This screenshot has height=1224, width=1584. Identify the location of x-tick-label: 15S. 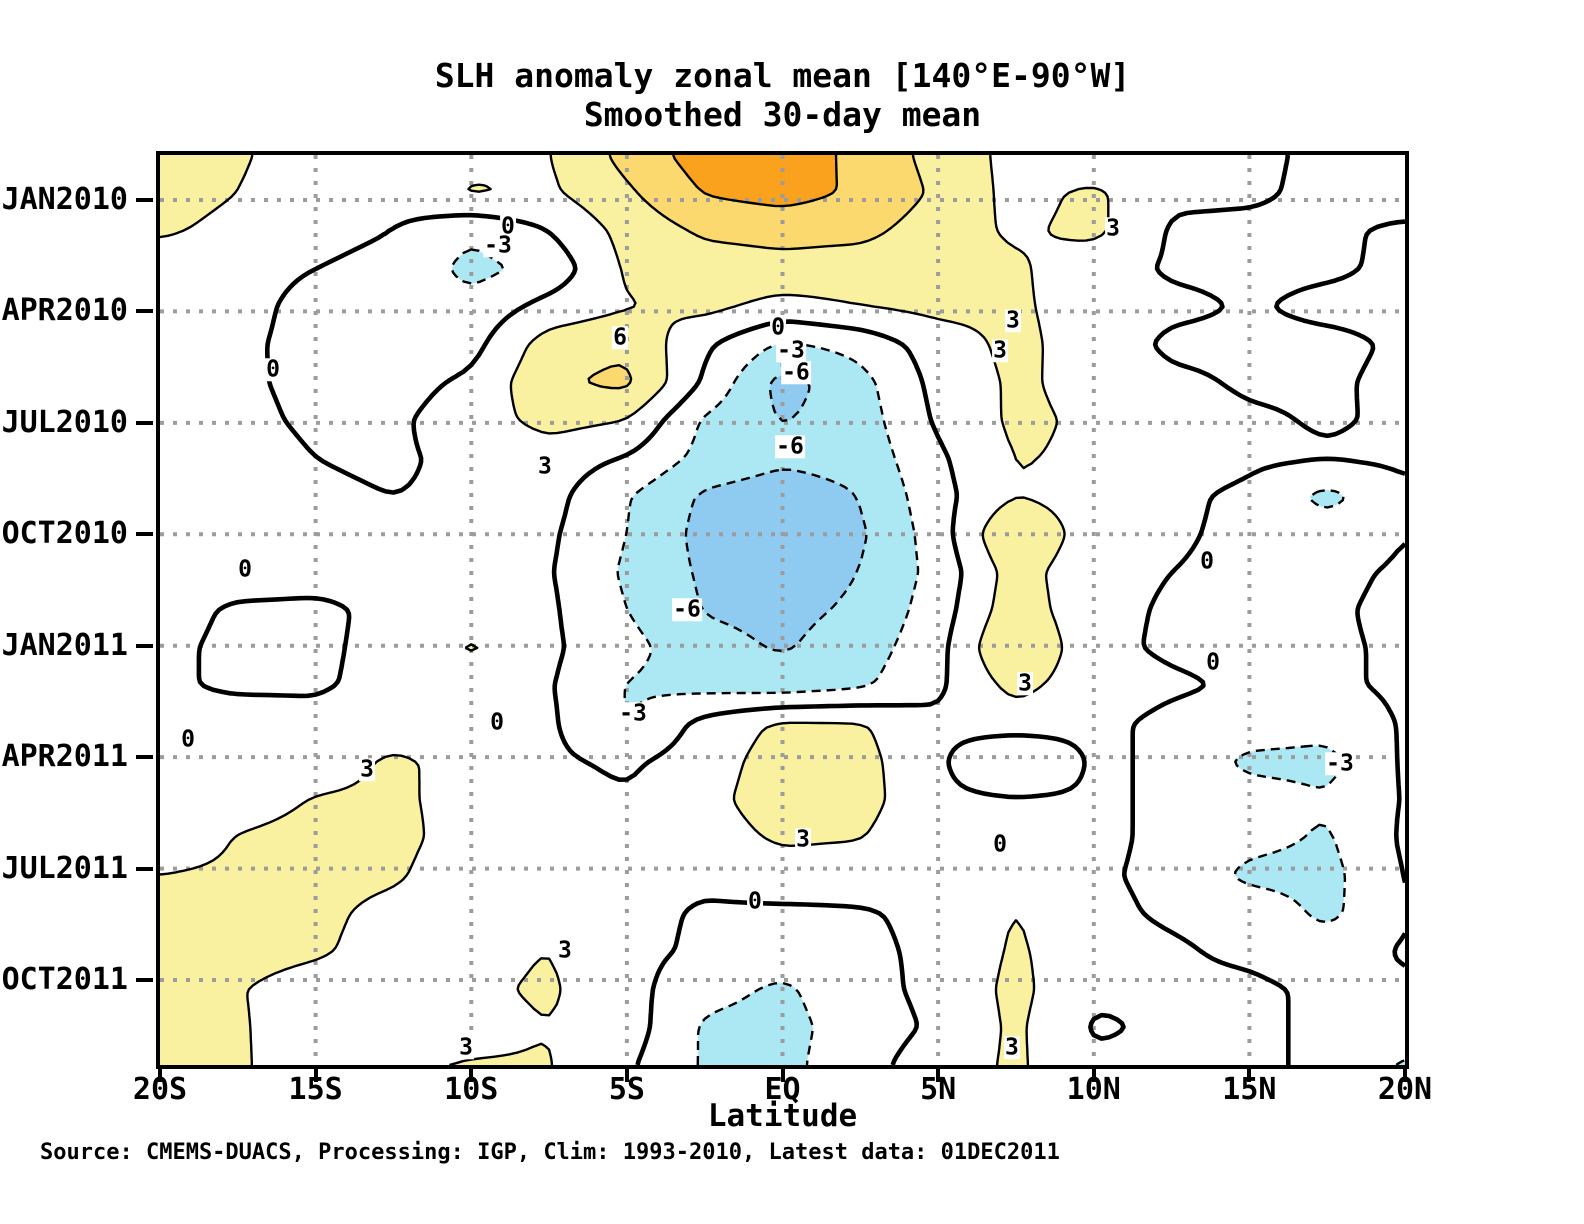
(315, 1089).